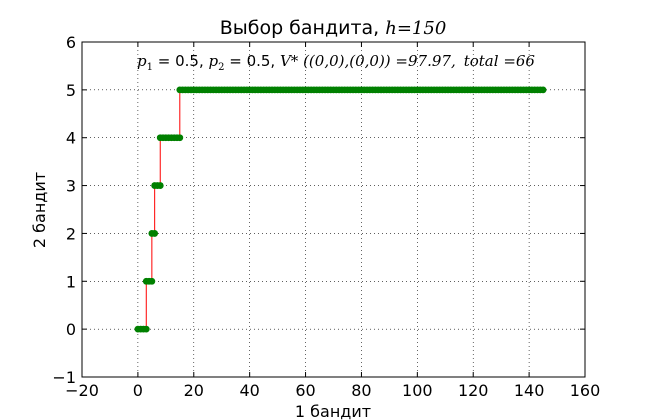 The height and width of the screenshot is (420, 650). Describe the element at coordinates (142, 61) in the screenshot. I see `anno-p1-label: p` at that location.